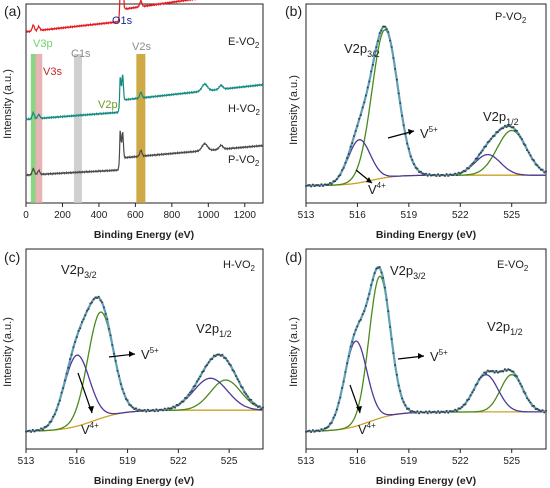 The width and height of the screenshot is (550, 488). What do you see at coordinates (359, 409) in the screenshot?
I see `panel-d-v4-arrowhead` at bounding box center [359, 409].